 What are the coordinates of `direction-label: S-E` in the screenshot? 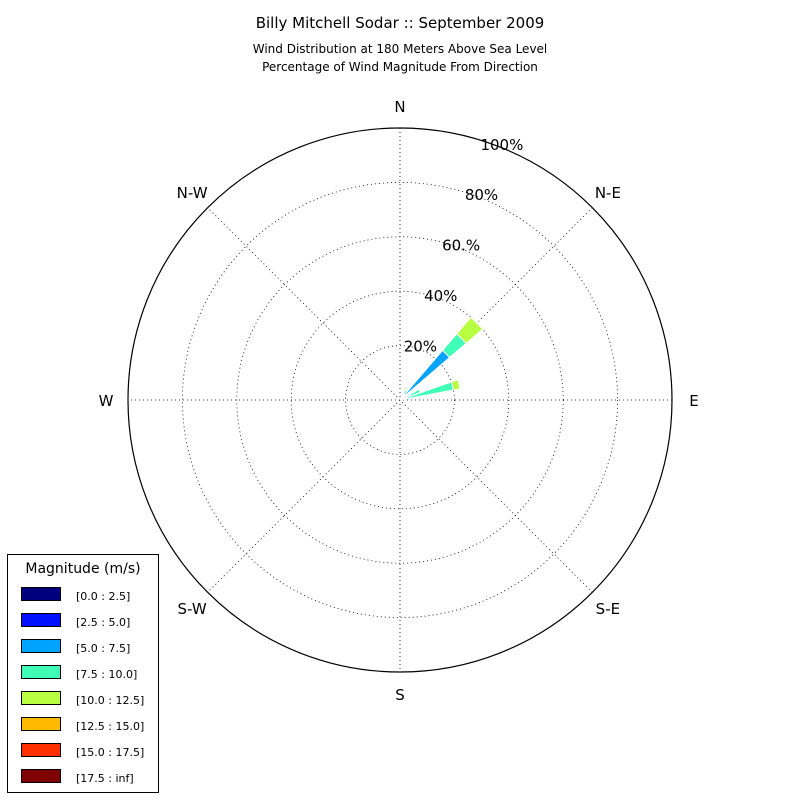 It's located at (608, 609).